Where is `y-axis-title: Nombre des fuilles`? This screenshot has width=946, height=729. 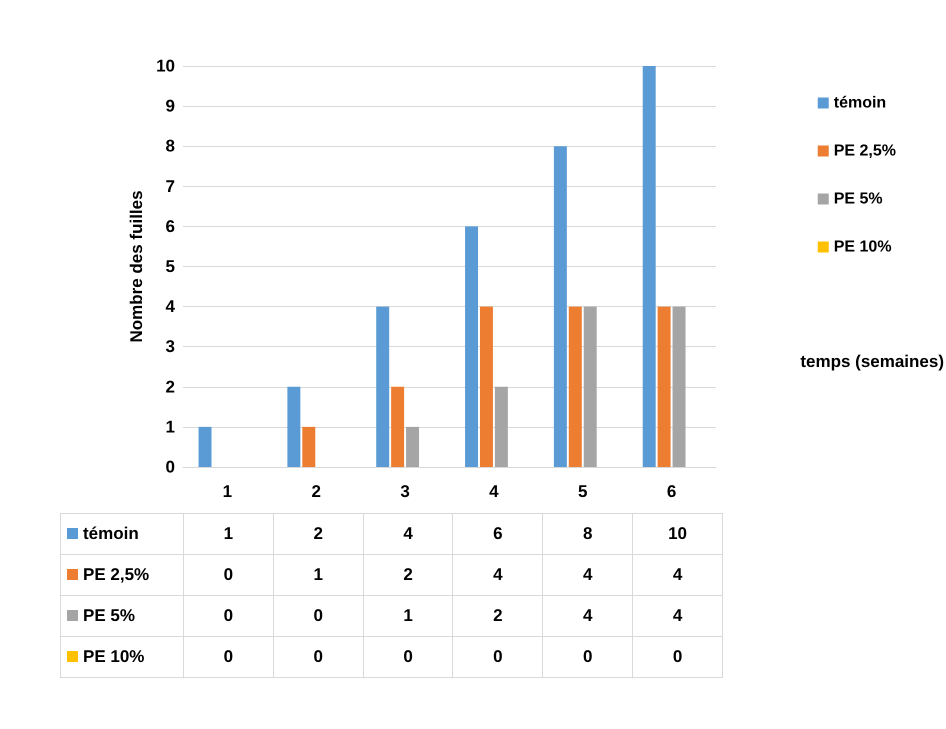
y-axis-title: Nombre des fuilles is located at coordinates (136, 266).